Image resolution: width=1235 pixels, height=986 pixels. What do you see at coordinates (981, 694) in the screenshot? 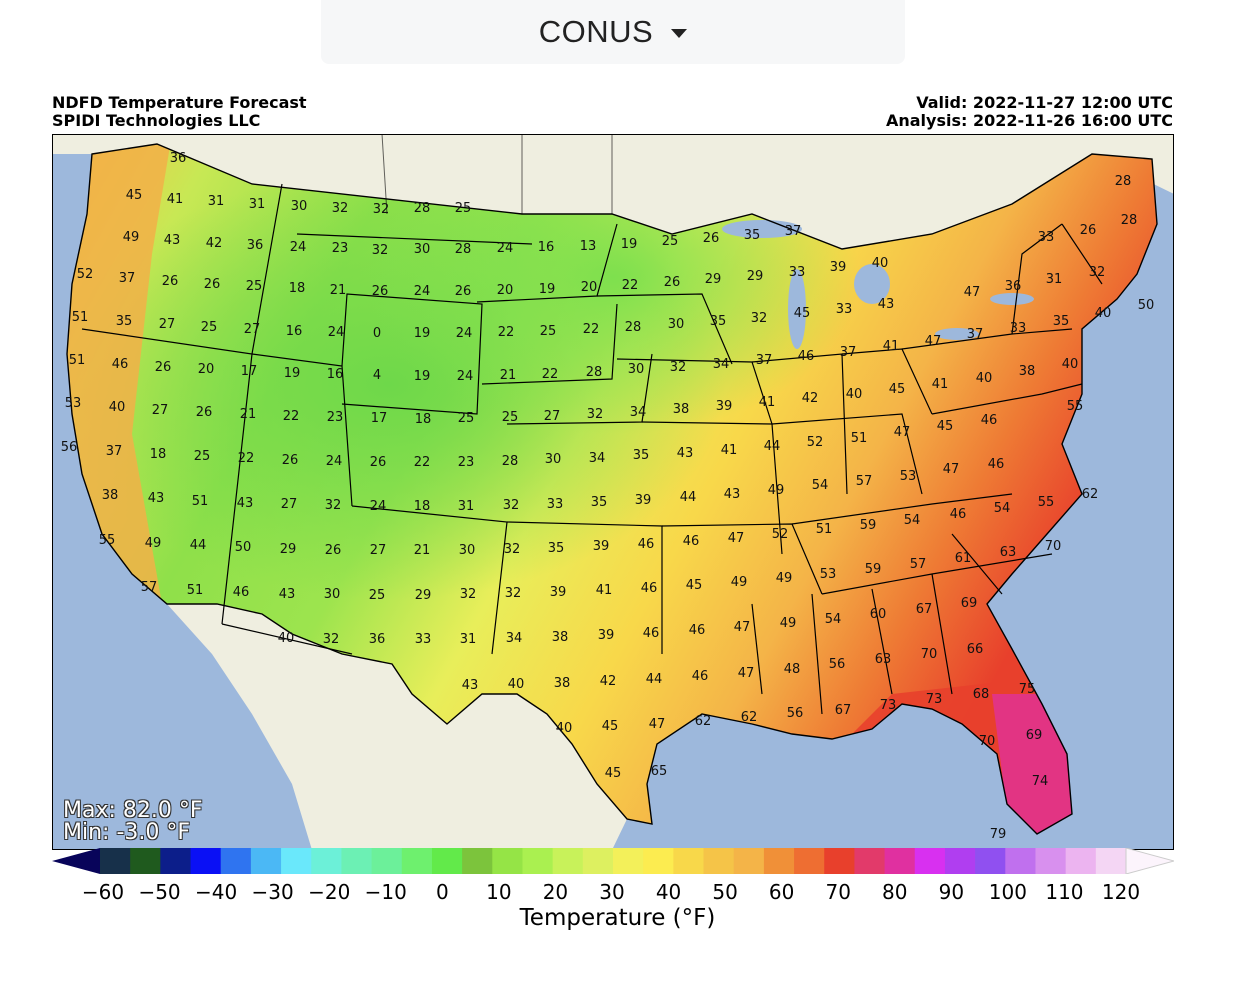
I see `temp-label: 68` at bounding box center [981, 694].